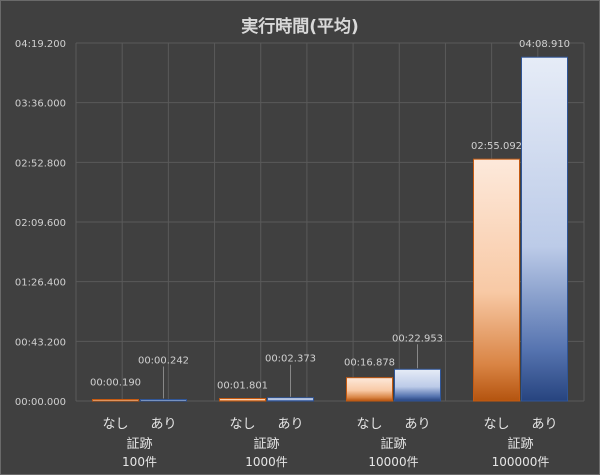 The image size is (600, 475). Describe the element at coordinates (139, 462) in the screenshot. I see `x-group-count-label: 100件` at that location.